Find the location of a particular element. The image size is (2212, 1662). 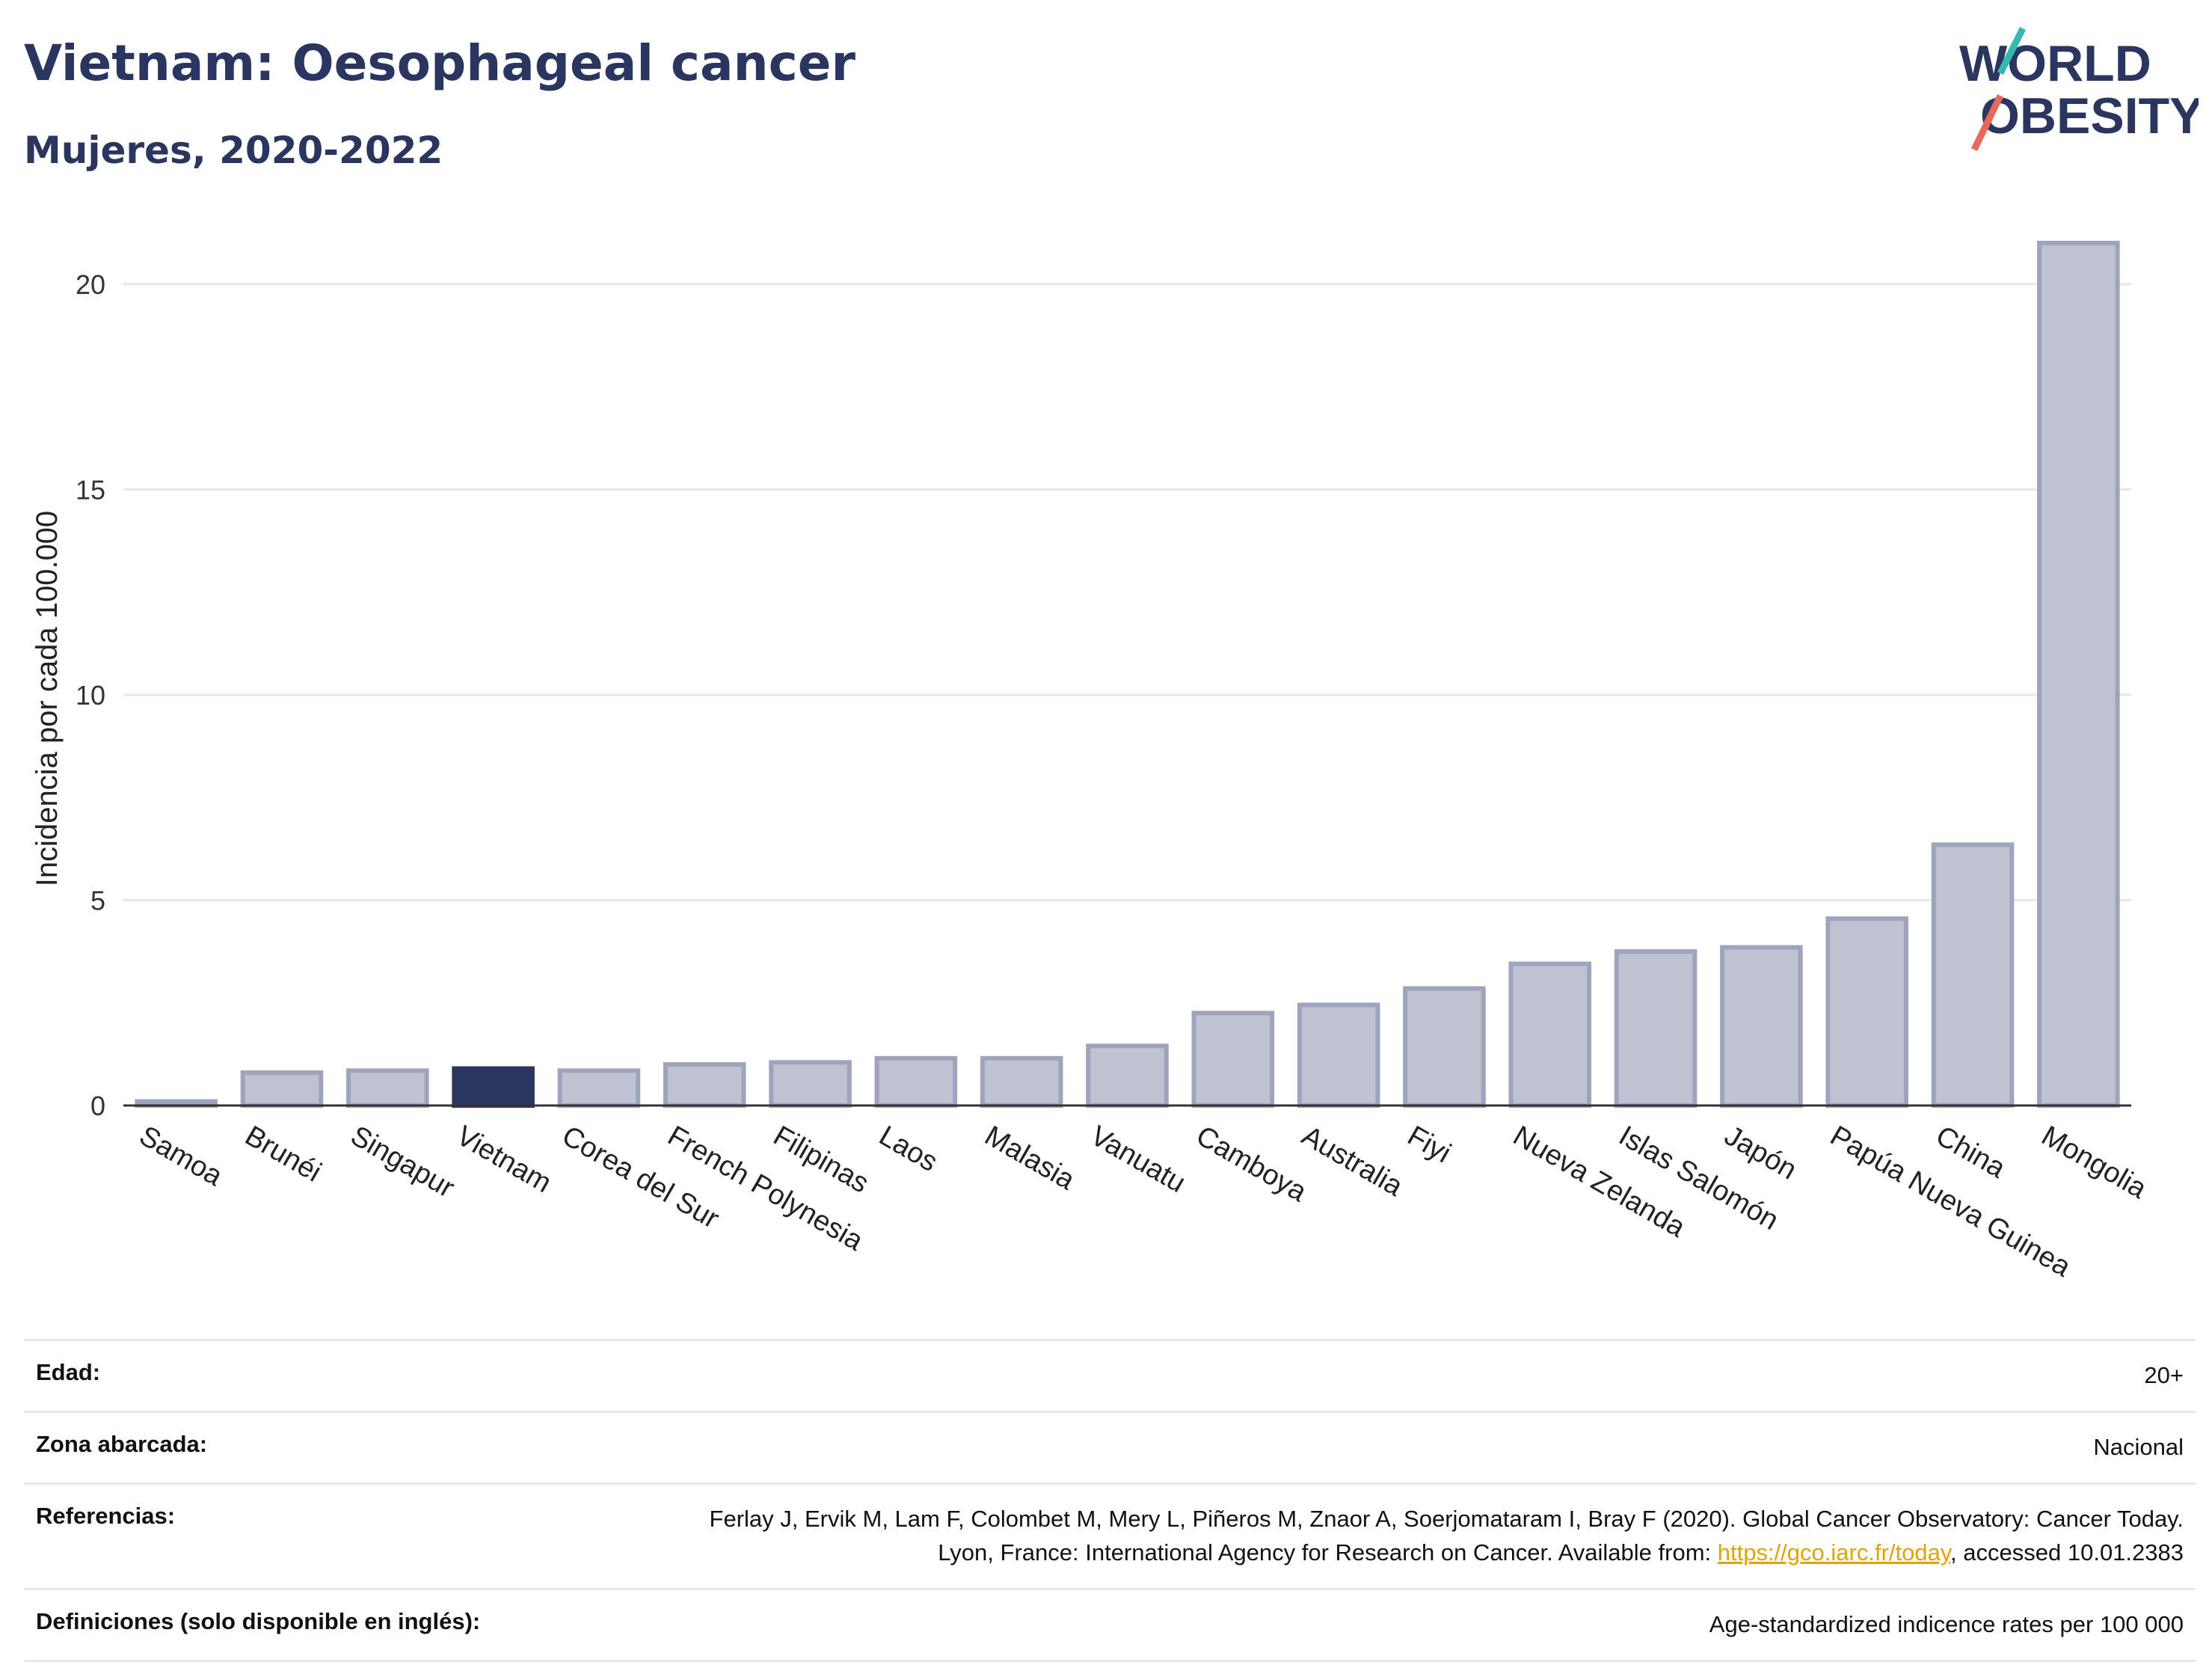

x-tick-label: French Polynesia is located at coordinates (766, 1188).